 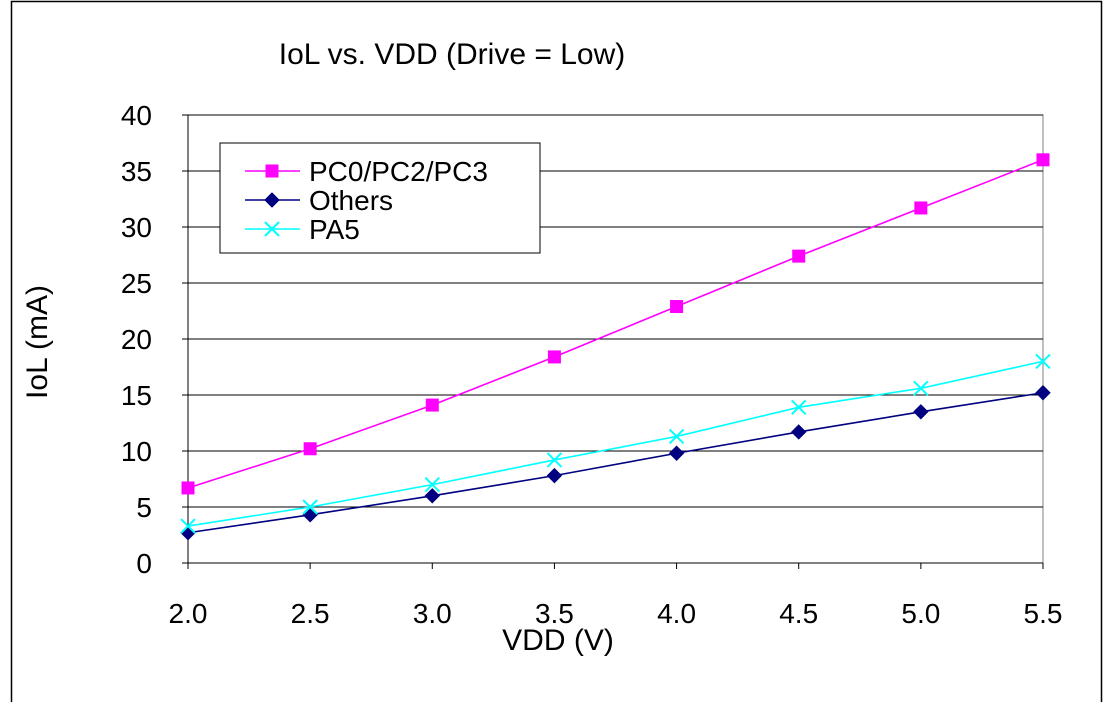 I want to click on legend-label: PA5, so click(x=334, y=229).